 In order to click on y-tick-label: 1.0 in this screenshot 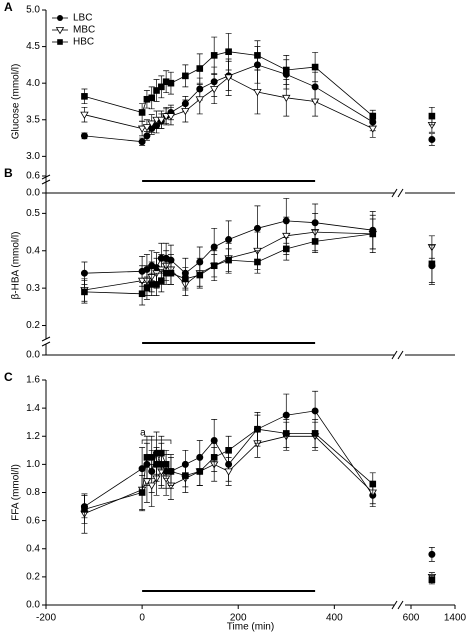, I will do `click(33, 464)`.